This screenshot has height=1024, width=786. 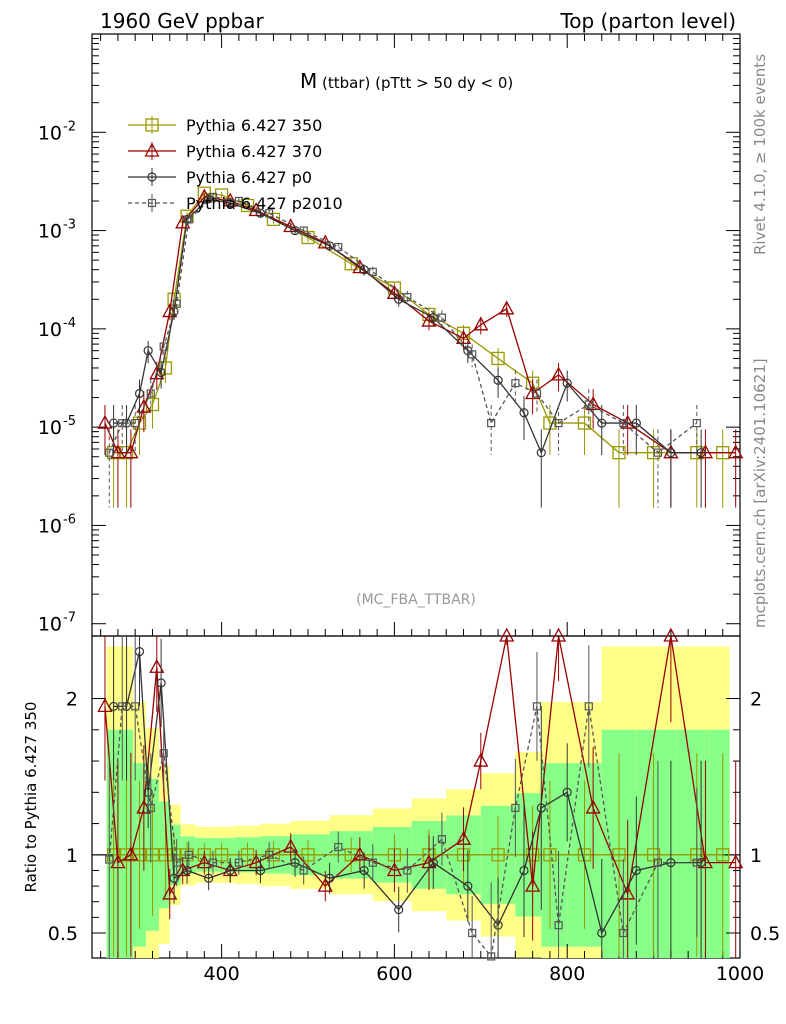 What do you see at coordinates (152, 177) in the screenshot?
I see `legend-marker` at bounding box center [152, 177].